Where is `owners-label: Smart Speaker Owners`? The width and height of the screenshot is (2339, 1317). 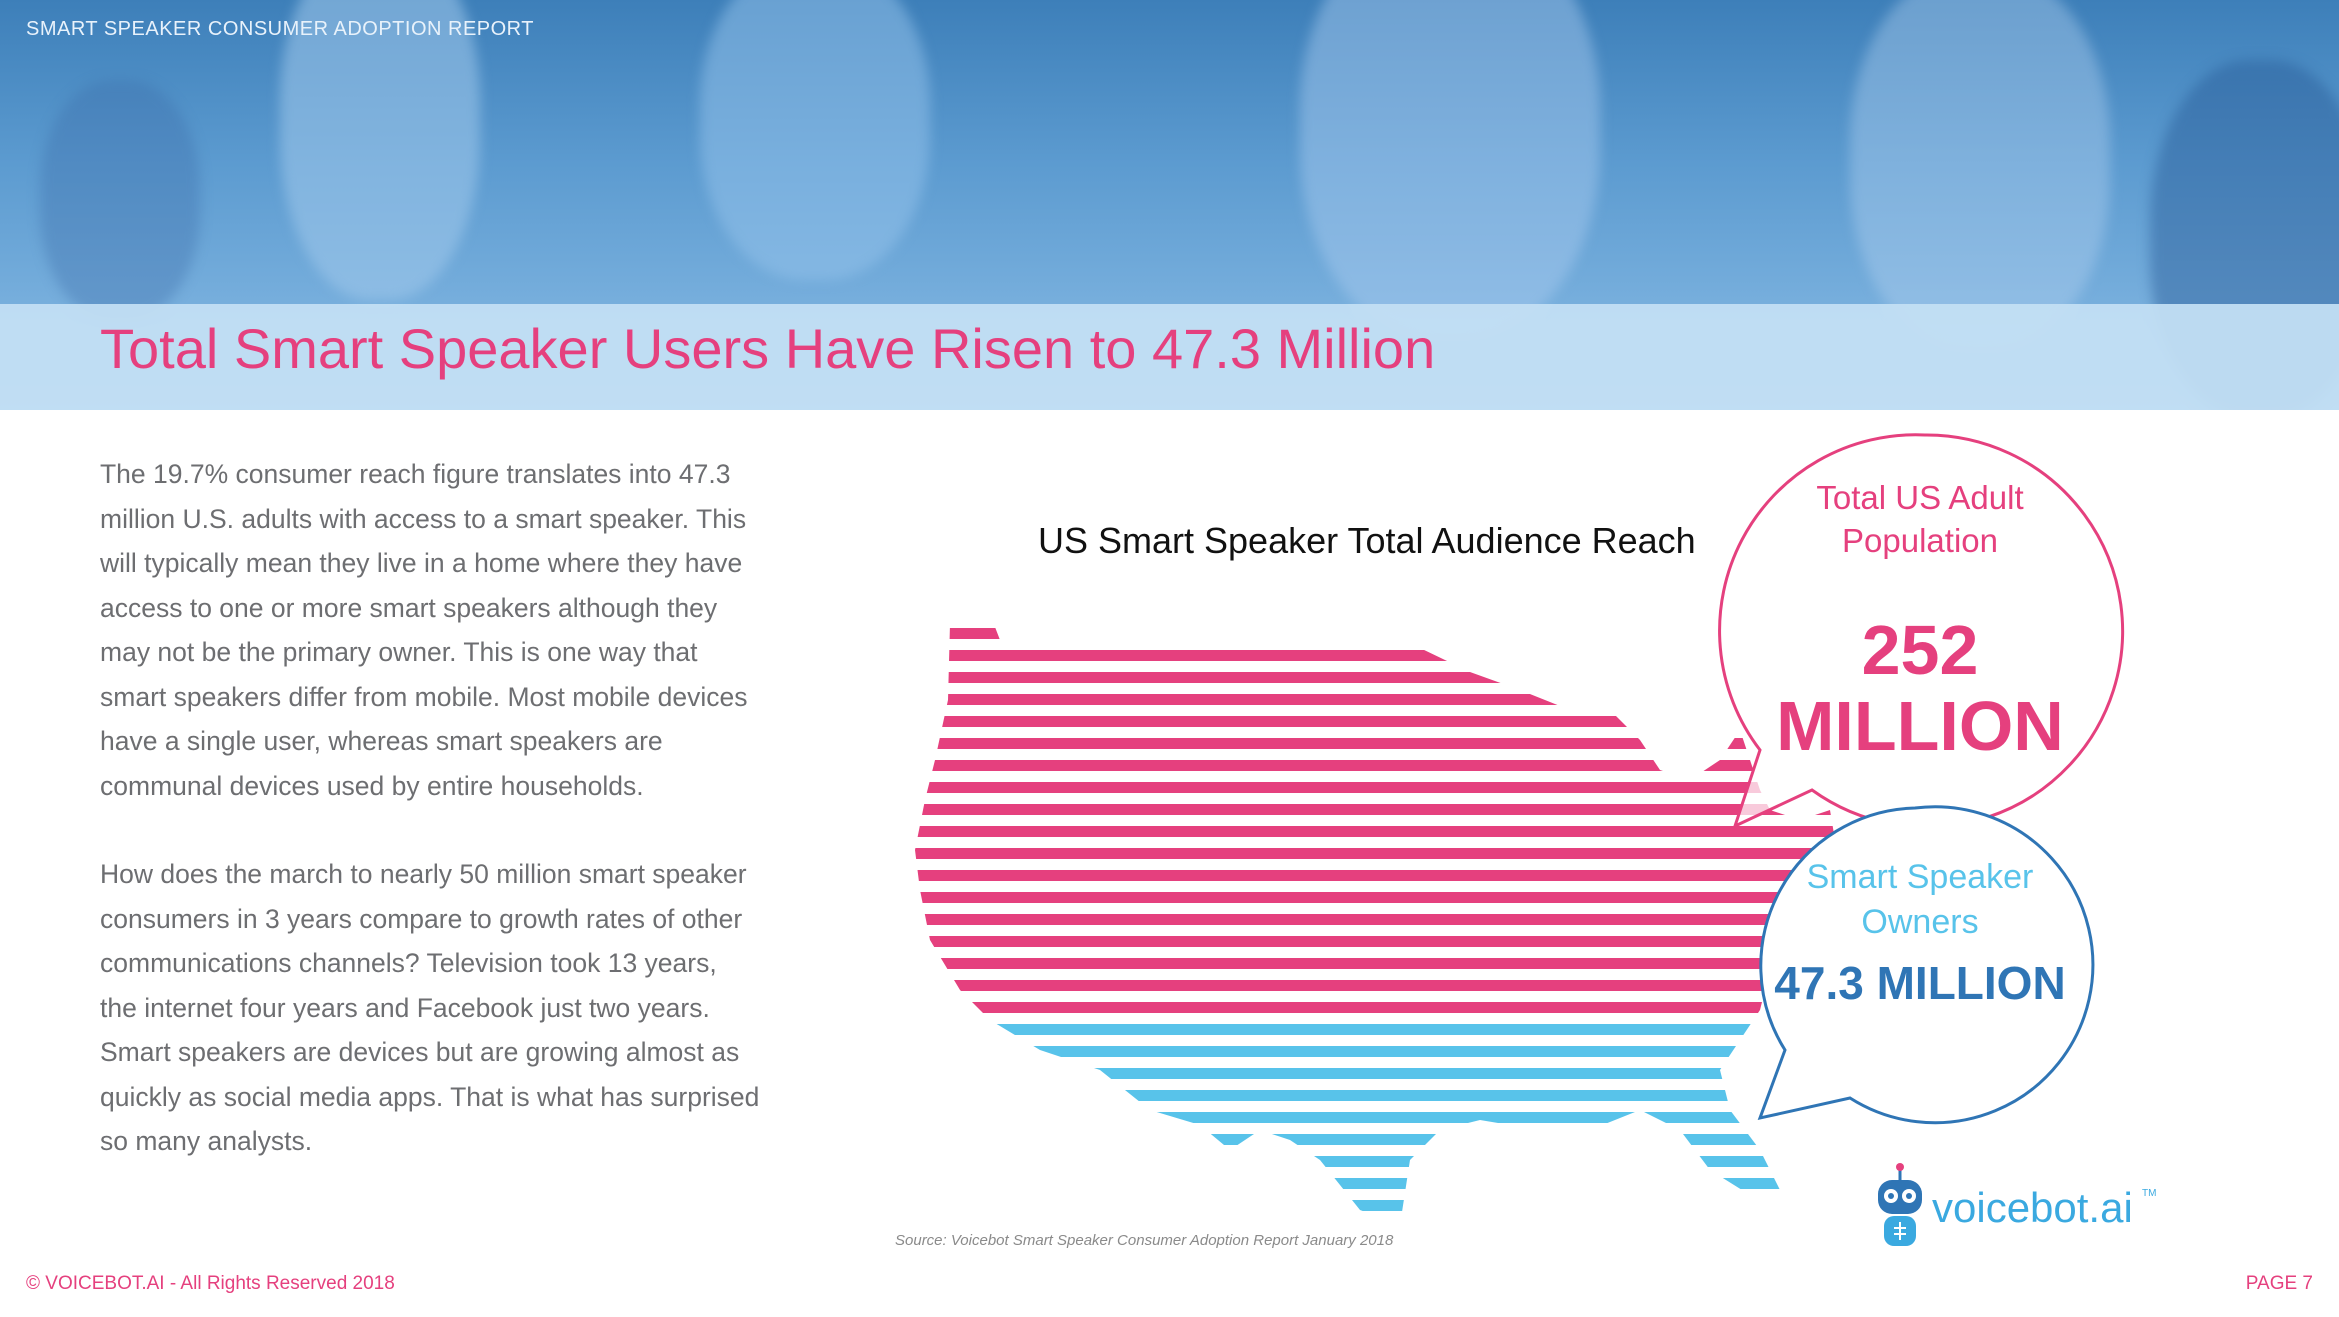
owners-label: Smart Speaker Owners is located at coordinates (1920, 899).